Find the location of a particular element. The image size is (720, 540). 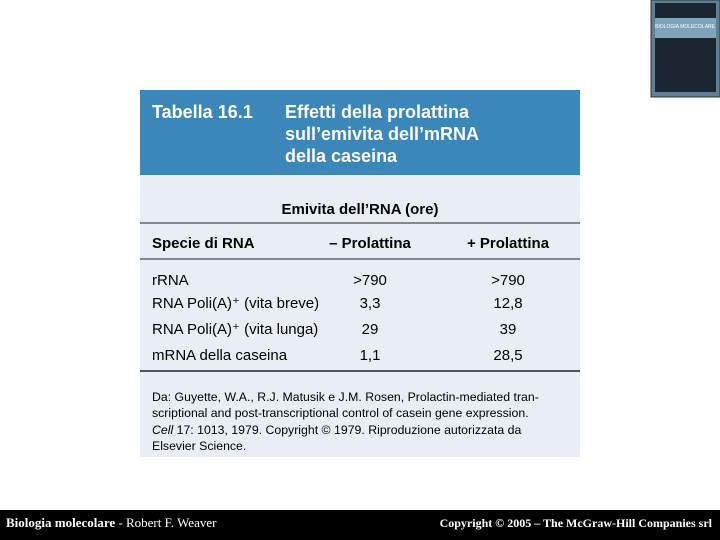

title-line: Effetti della prolattina is located at coordinates (377, 112).